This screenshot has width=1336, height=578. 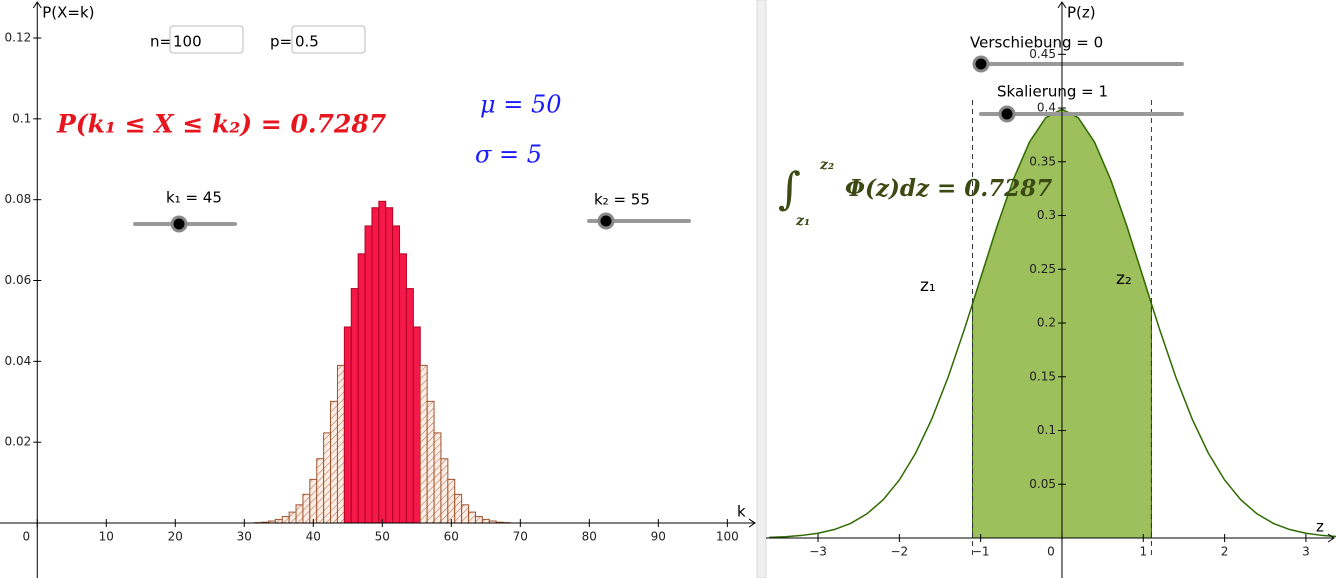 I want to click on x-tick-label: 80, so click(x=589, y=537).